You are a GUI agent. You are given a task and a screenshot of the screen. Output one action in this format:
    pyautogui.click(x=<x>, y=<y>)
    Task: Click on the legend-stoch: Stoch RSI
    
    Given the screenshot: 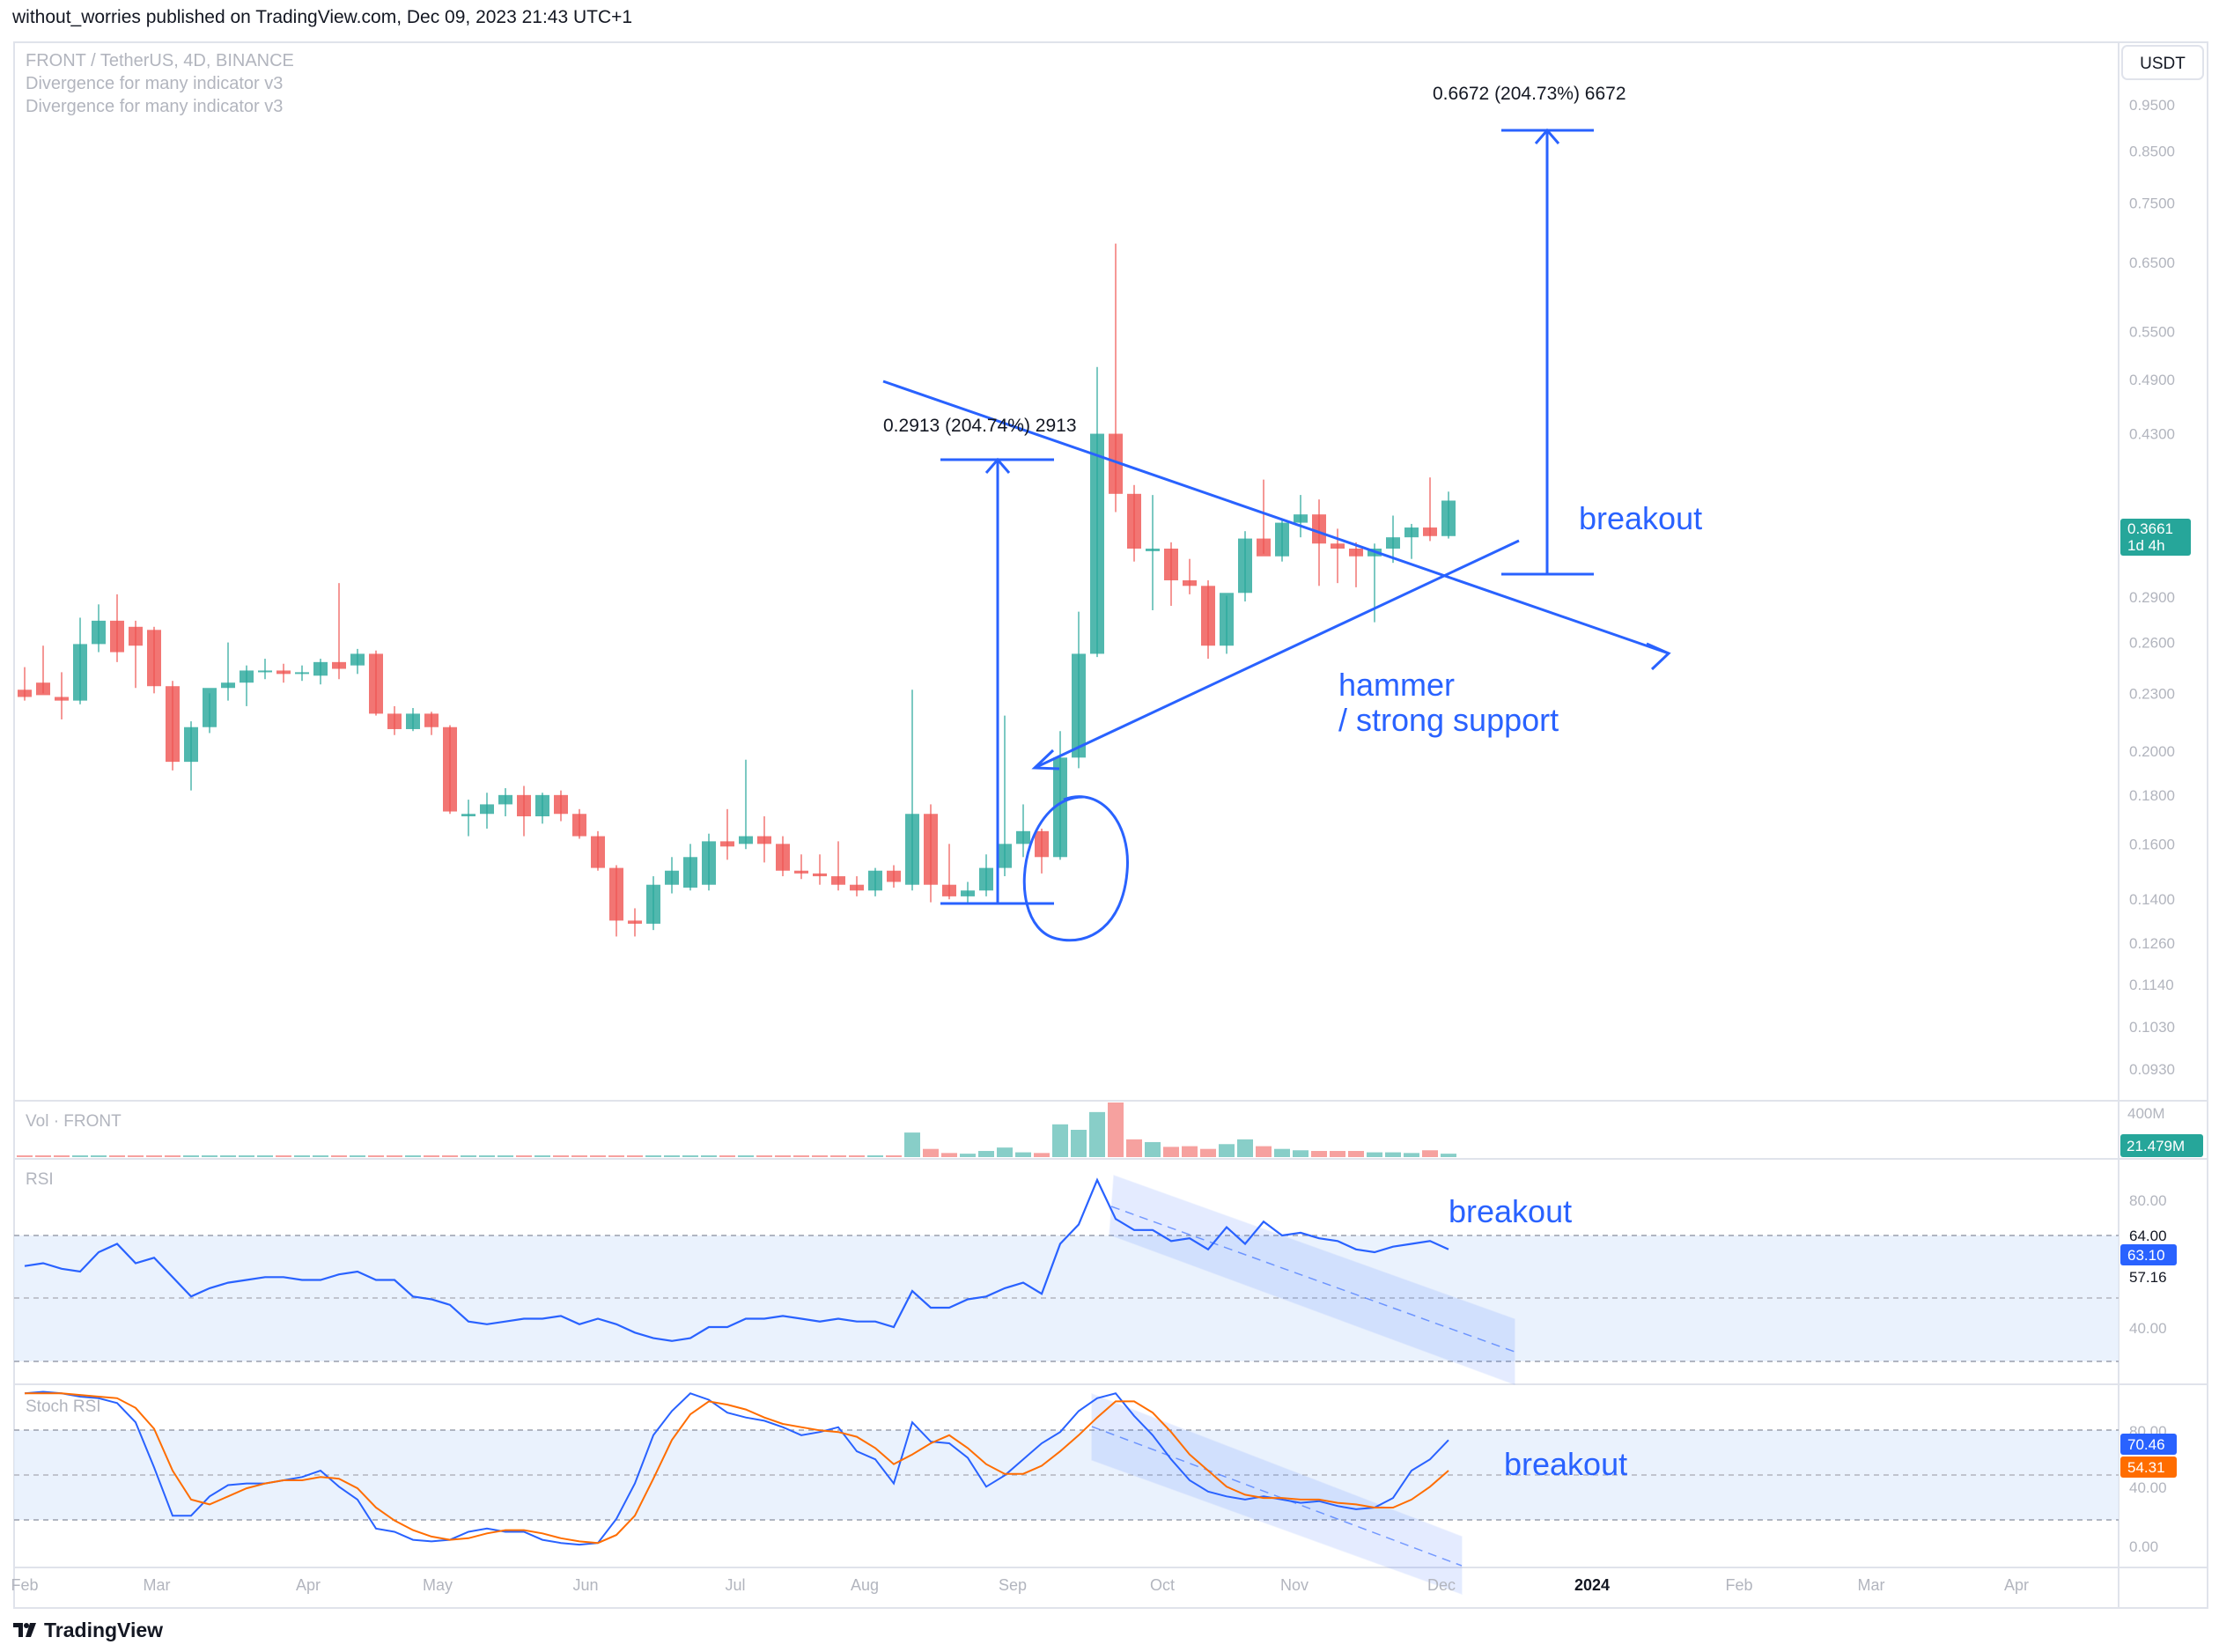 What is the action you would take?
    pyautogui.click(x=64, y=1407)
    